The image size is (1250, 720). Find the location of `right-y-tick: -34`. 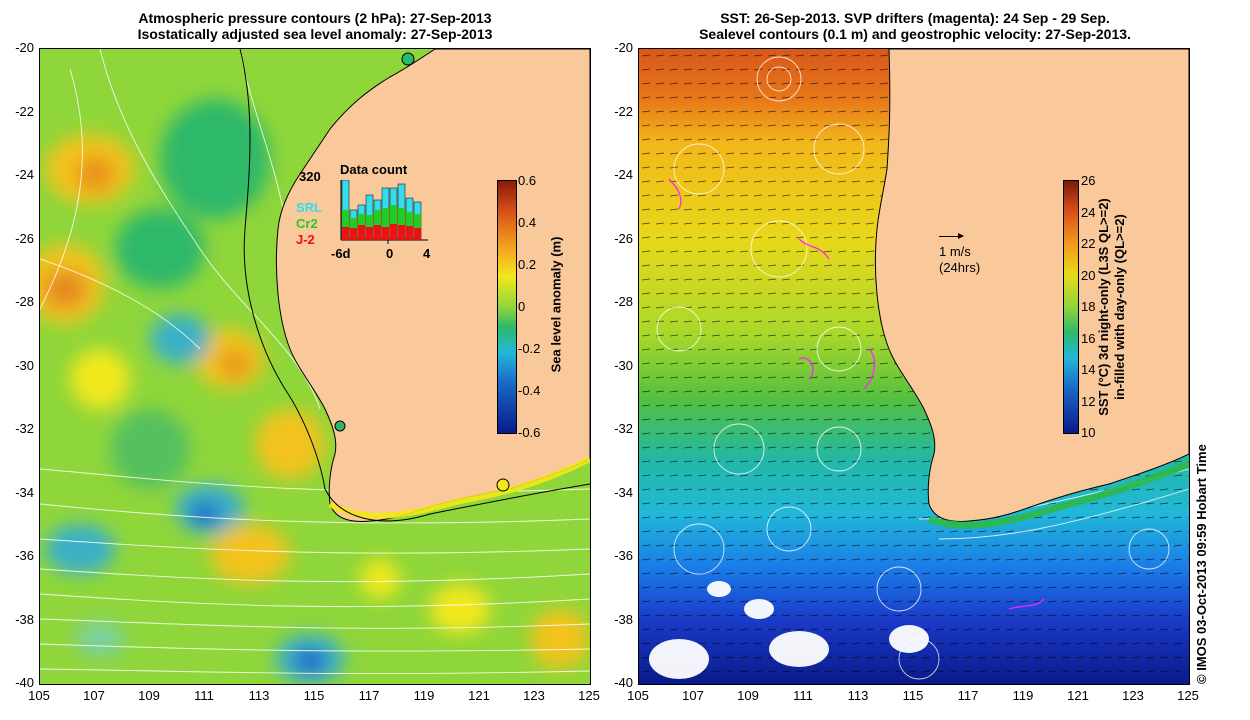

right-y-tick: -34 is located at coordinates (623, 492).